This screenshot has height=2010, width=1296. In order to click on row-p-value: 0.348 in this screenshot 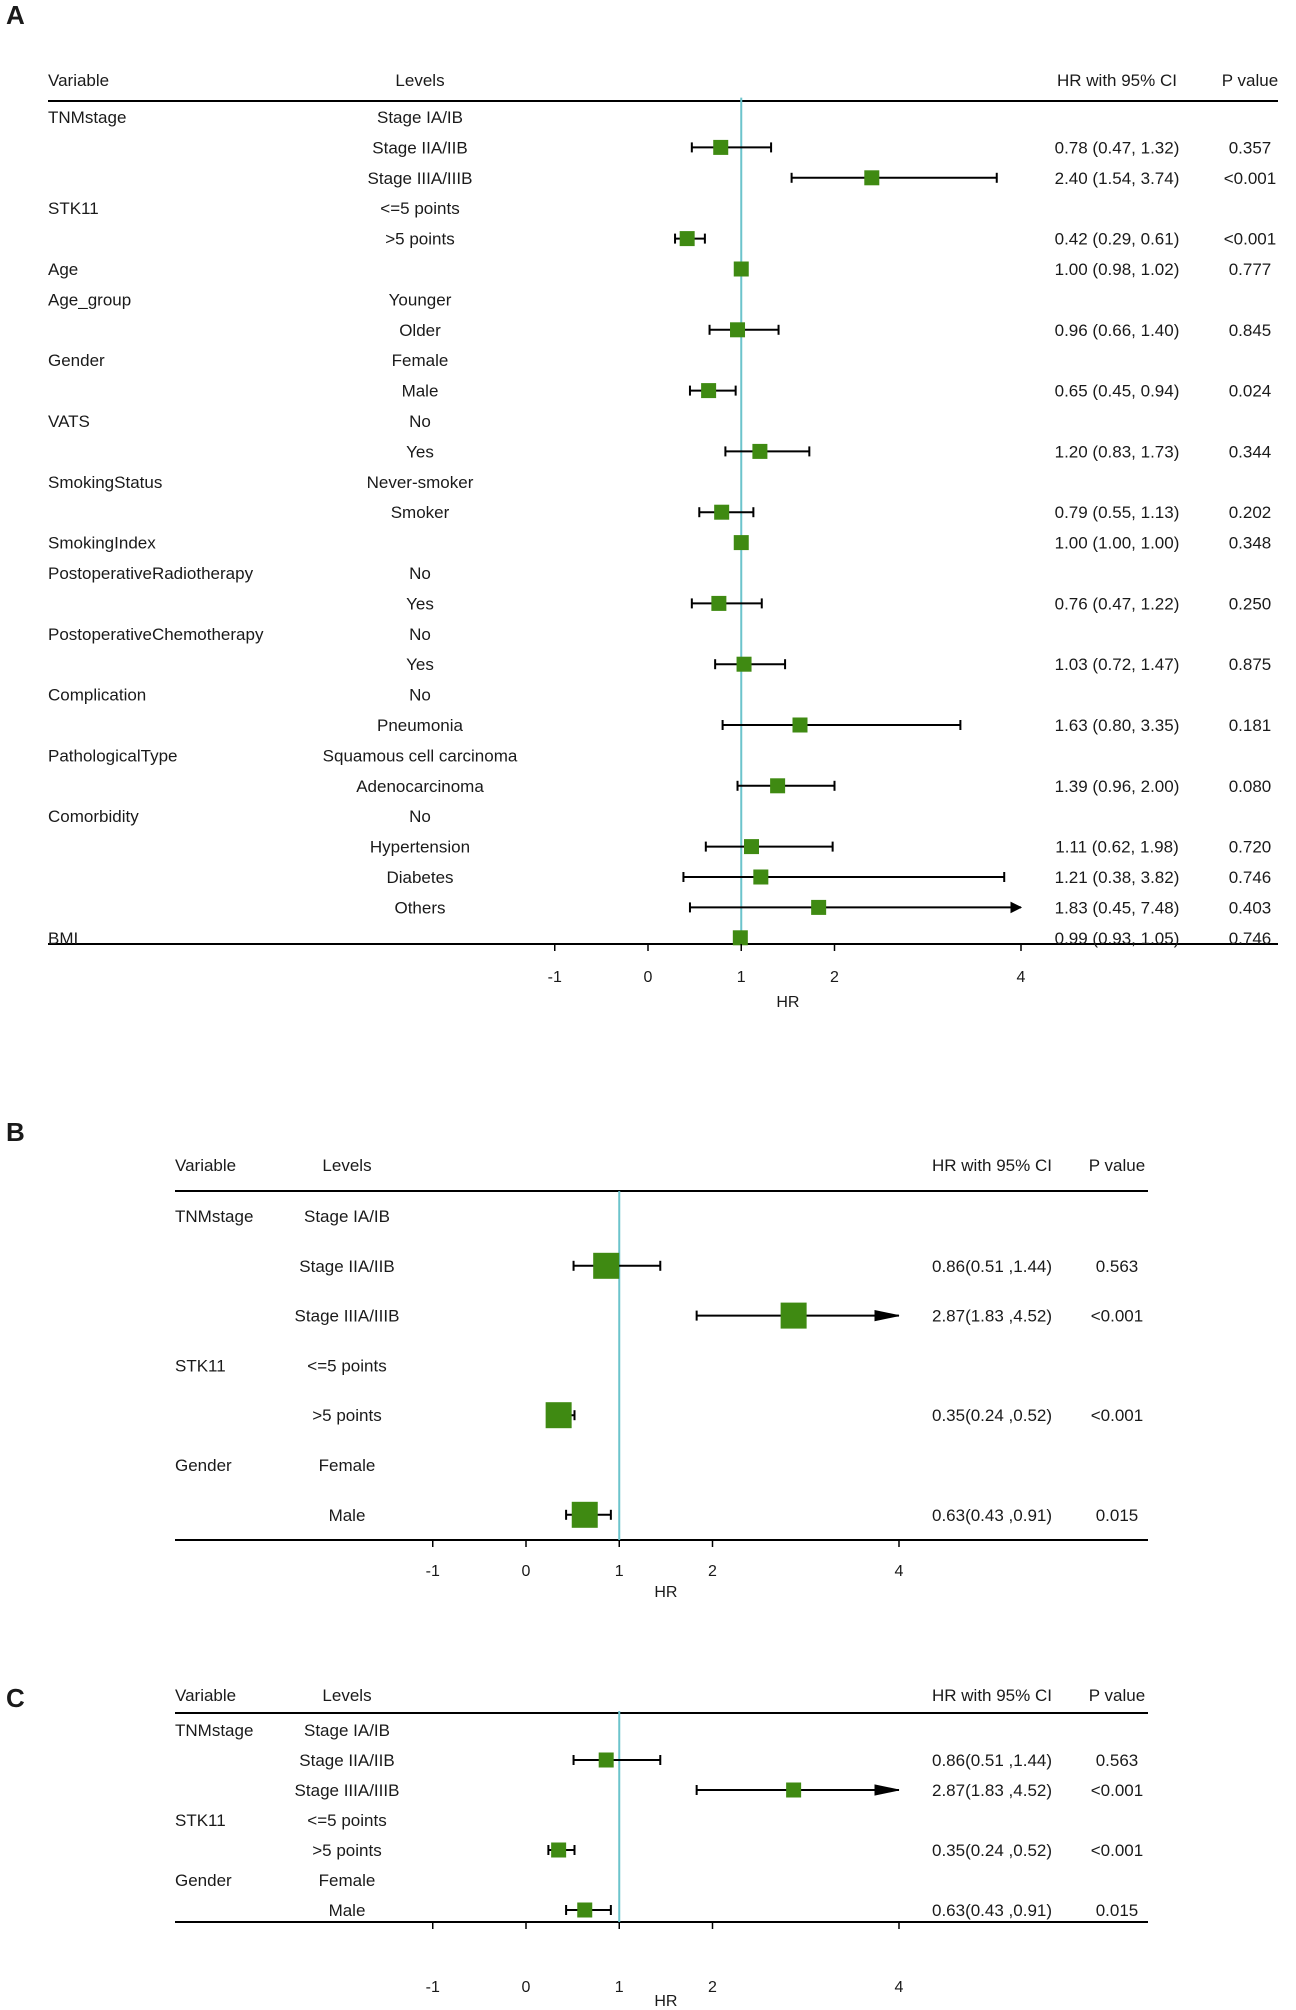, I will do `click(1250, 543)`.